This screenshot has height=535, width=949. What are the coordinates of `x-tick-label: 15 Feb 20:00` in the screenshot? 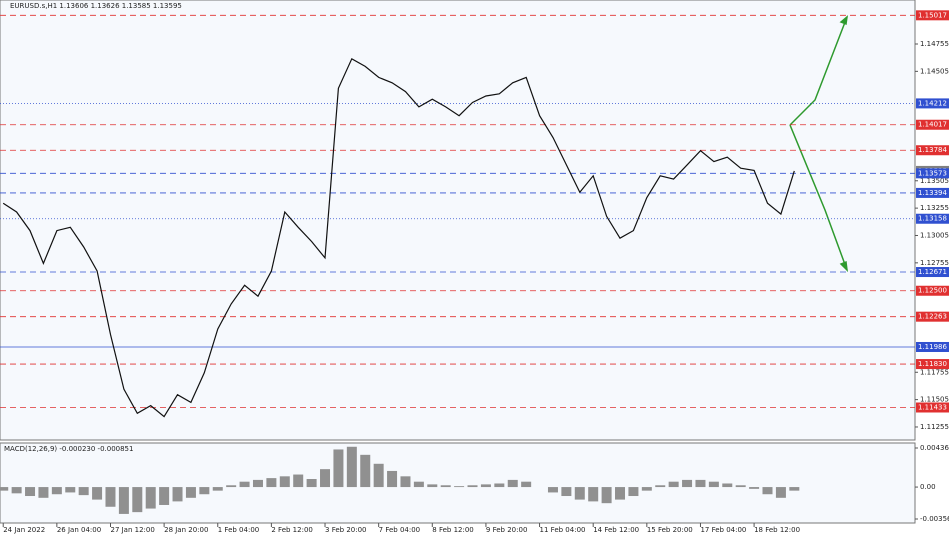 It's located at (670, 530).